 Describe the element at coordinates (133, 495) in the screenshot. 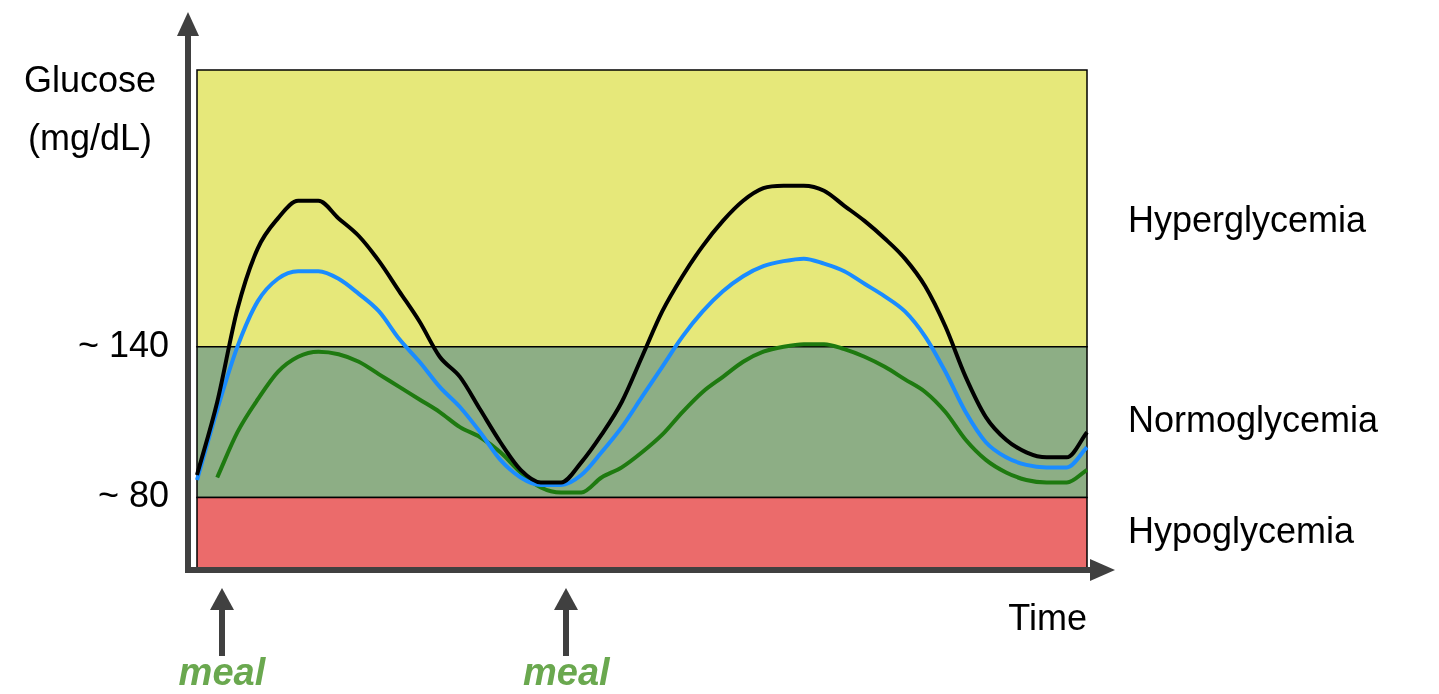

I see `y-tick-label: ~ 80` at that location.